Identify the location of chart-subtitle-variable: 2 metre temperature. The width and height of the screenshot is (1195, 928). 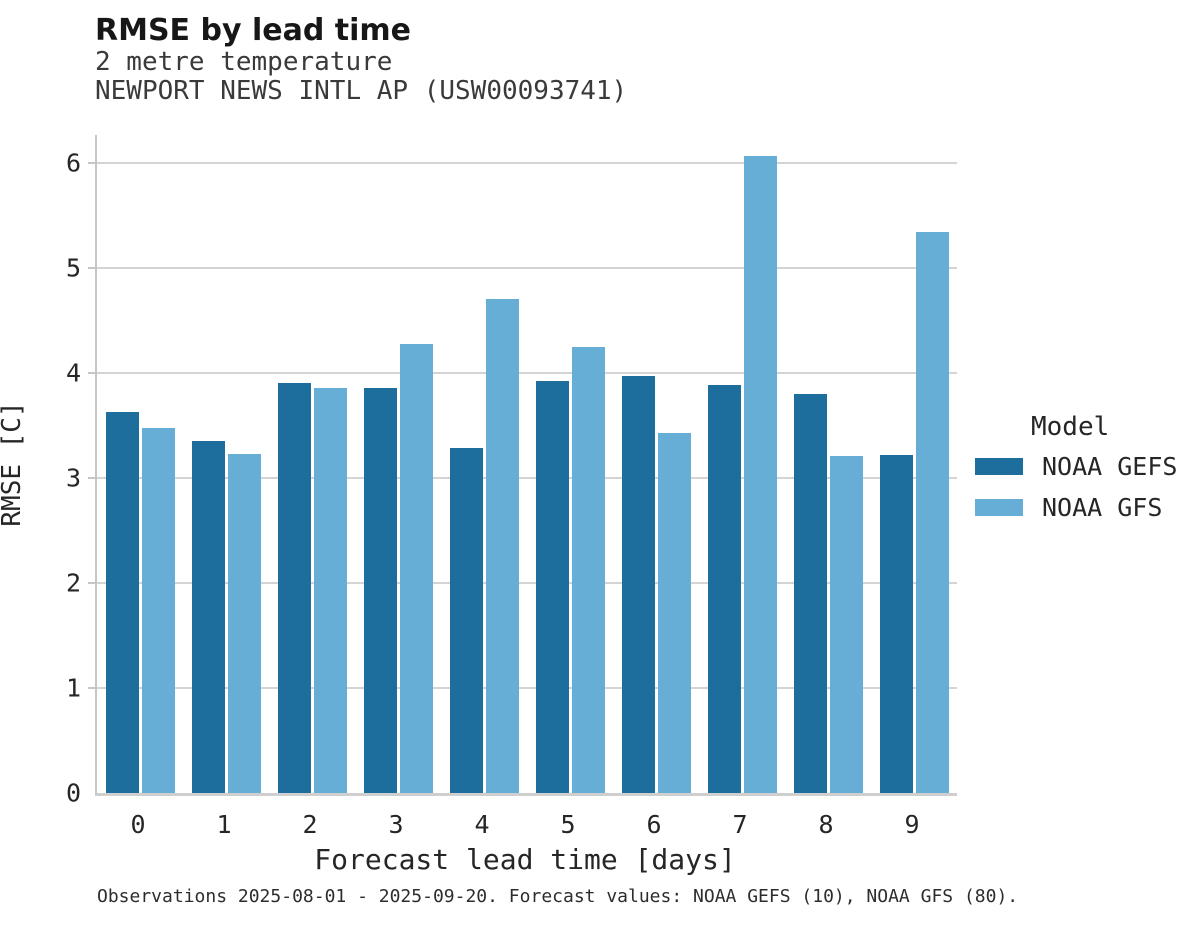
(244, 62).